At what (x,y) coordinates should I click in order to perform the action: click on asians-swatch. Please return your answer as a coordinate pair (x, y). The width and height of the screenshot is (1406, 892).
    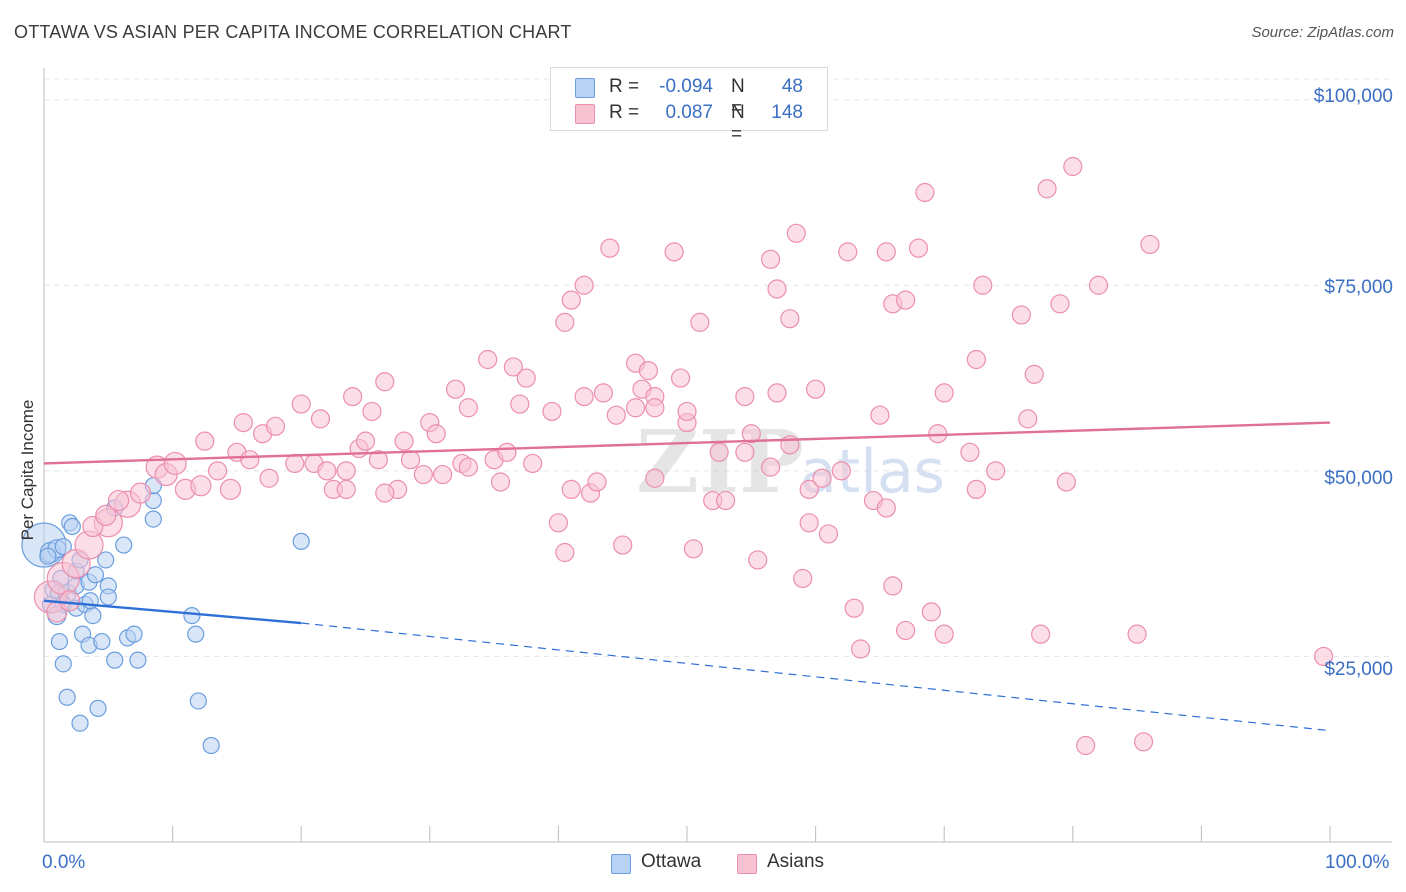
    Looking at the image, I should click on (585, 114).